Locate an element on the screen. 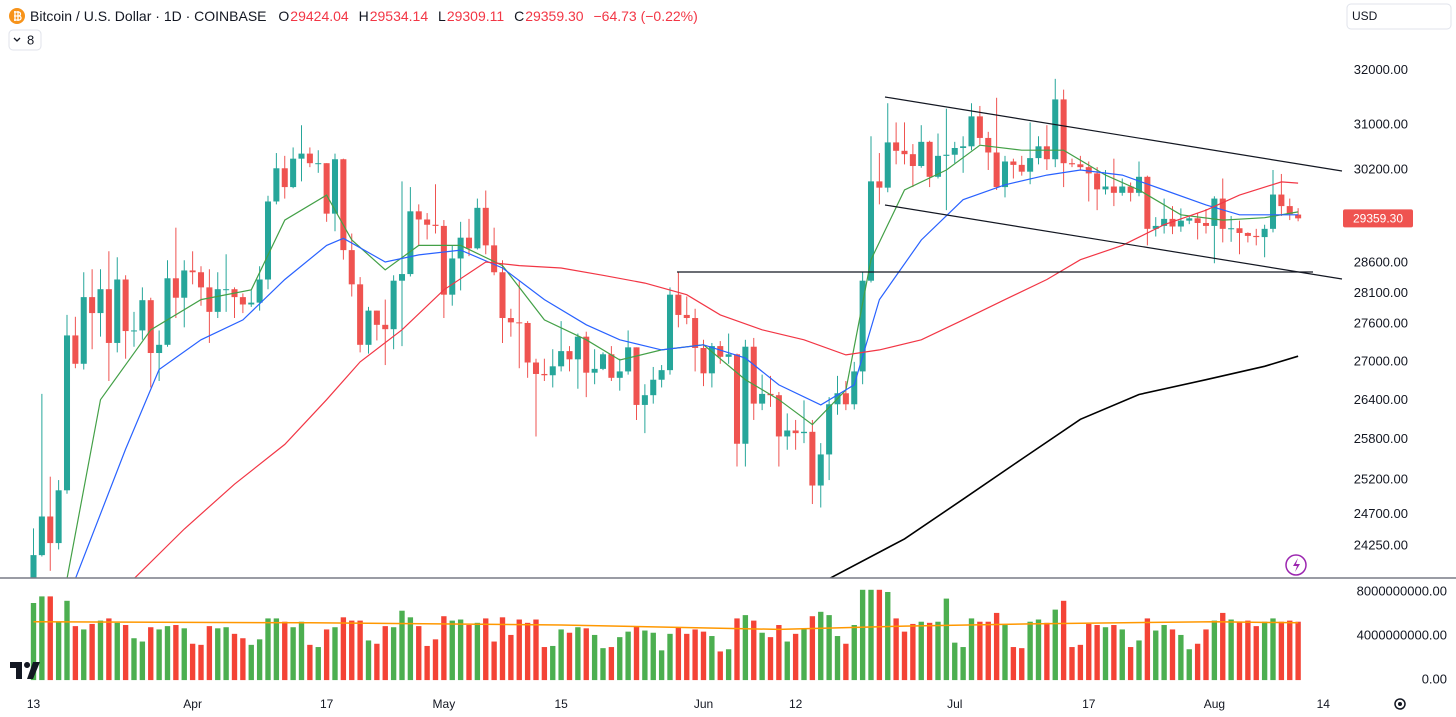 This screenshot has height=717, width=1456. ohlc-value: 29424.04 is located at coordinates (319, 16).